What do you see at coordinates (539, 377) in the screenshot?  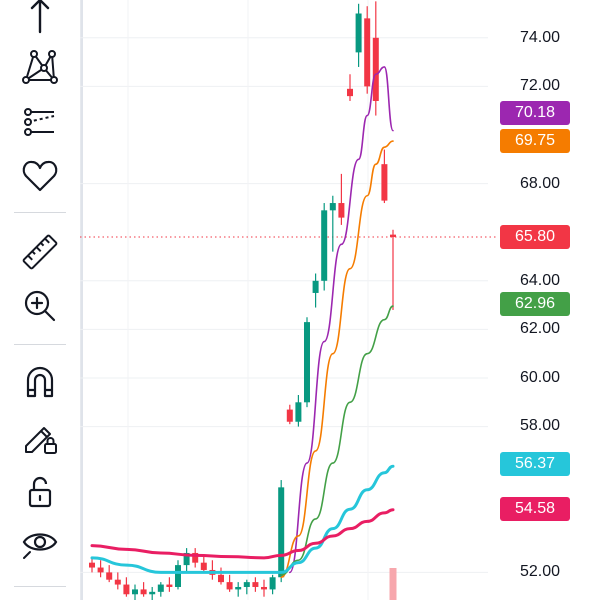 I see `price-axis-label: 60.00` at bounding box center [539, 377].